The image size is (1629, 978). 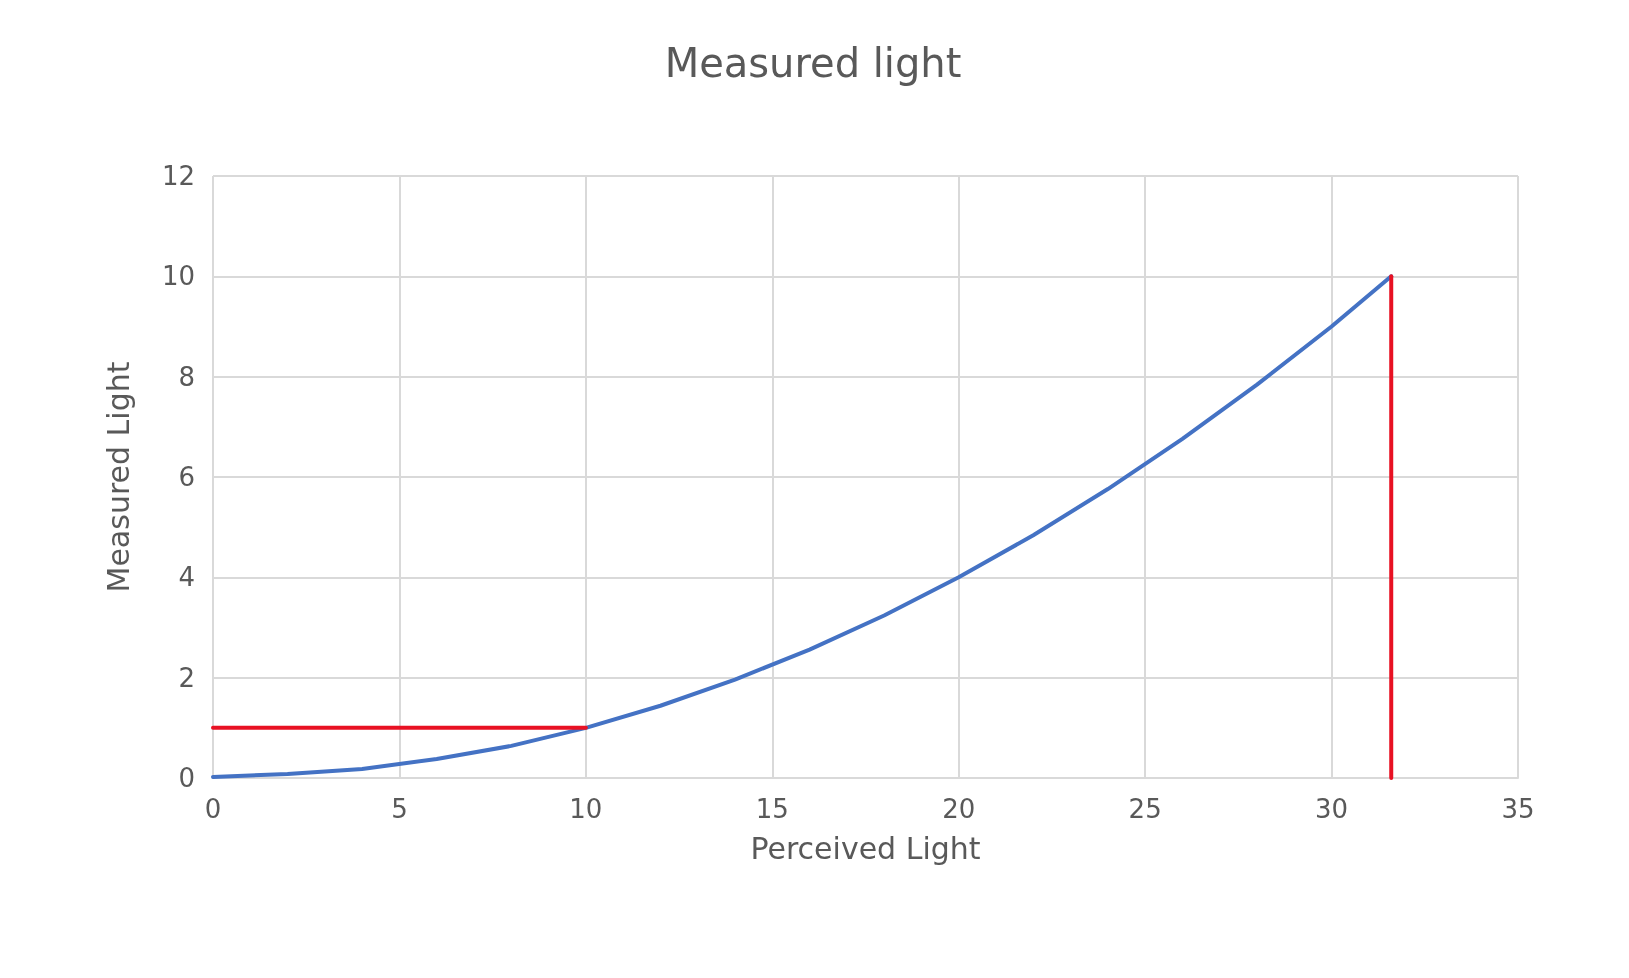 What do you see at coordinates (1332, 809) in the screenshot?
I see `x-tick-label: 30` at bounding box center [1332, 809].